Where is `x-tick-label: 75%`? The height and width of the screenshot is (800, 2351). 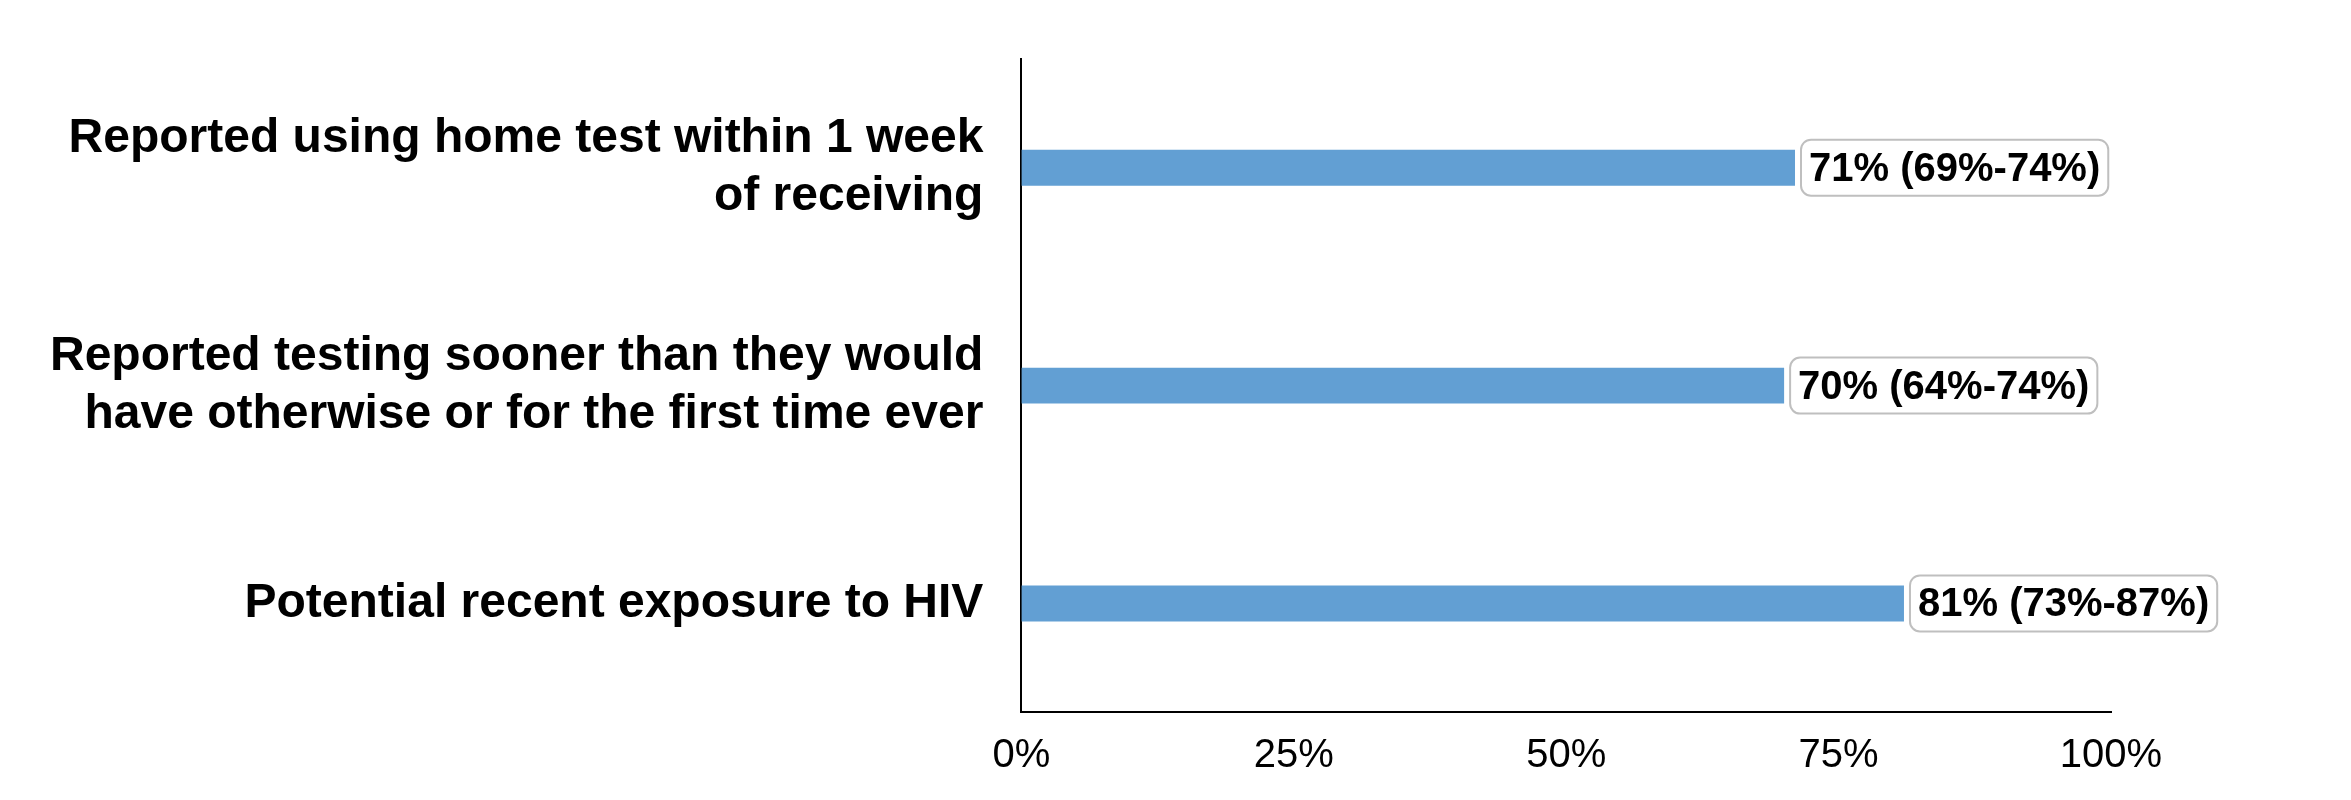 x-tick-label: 75% is located at coordinates (1838, 753).